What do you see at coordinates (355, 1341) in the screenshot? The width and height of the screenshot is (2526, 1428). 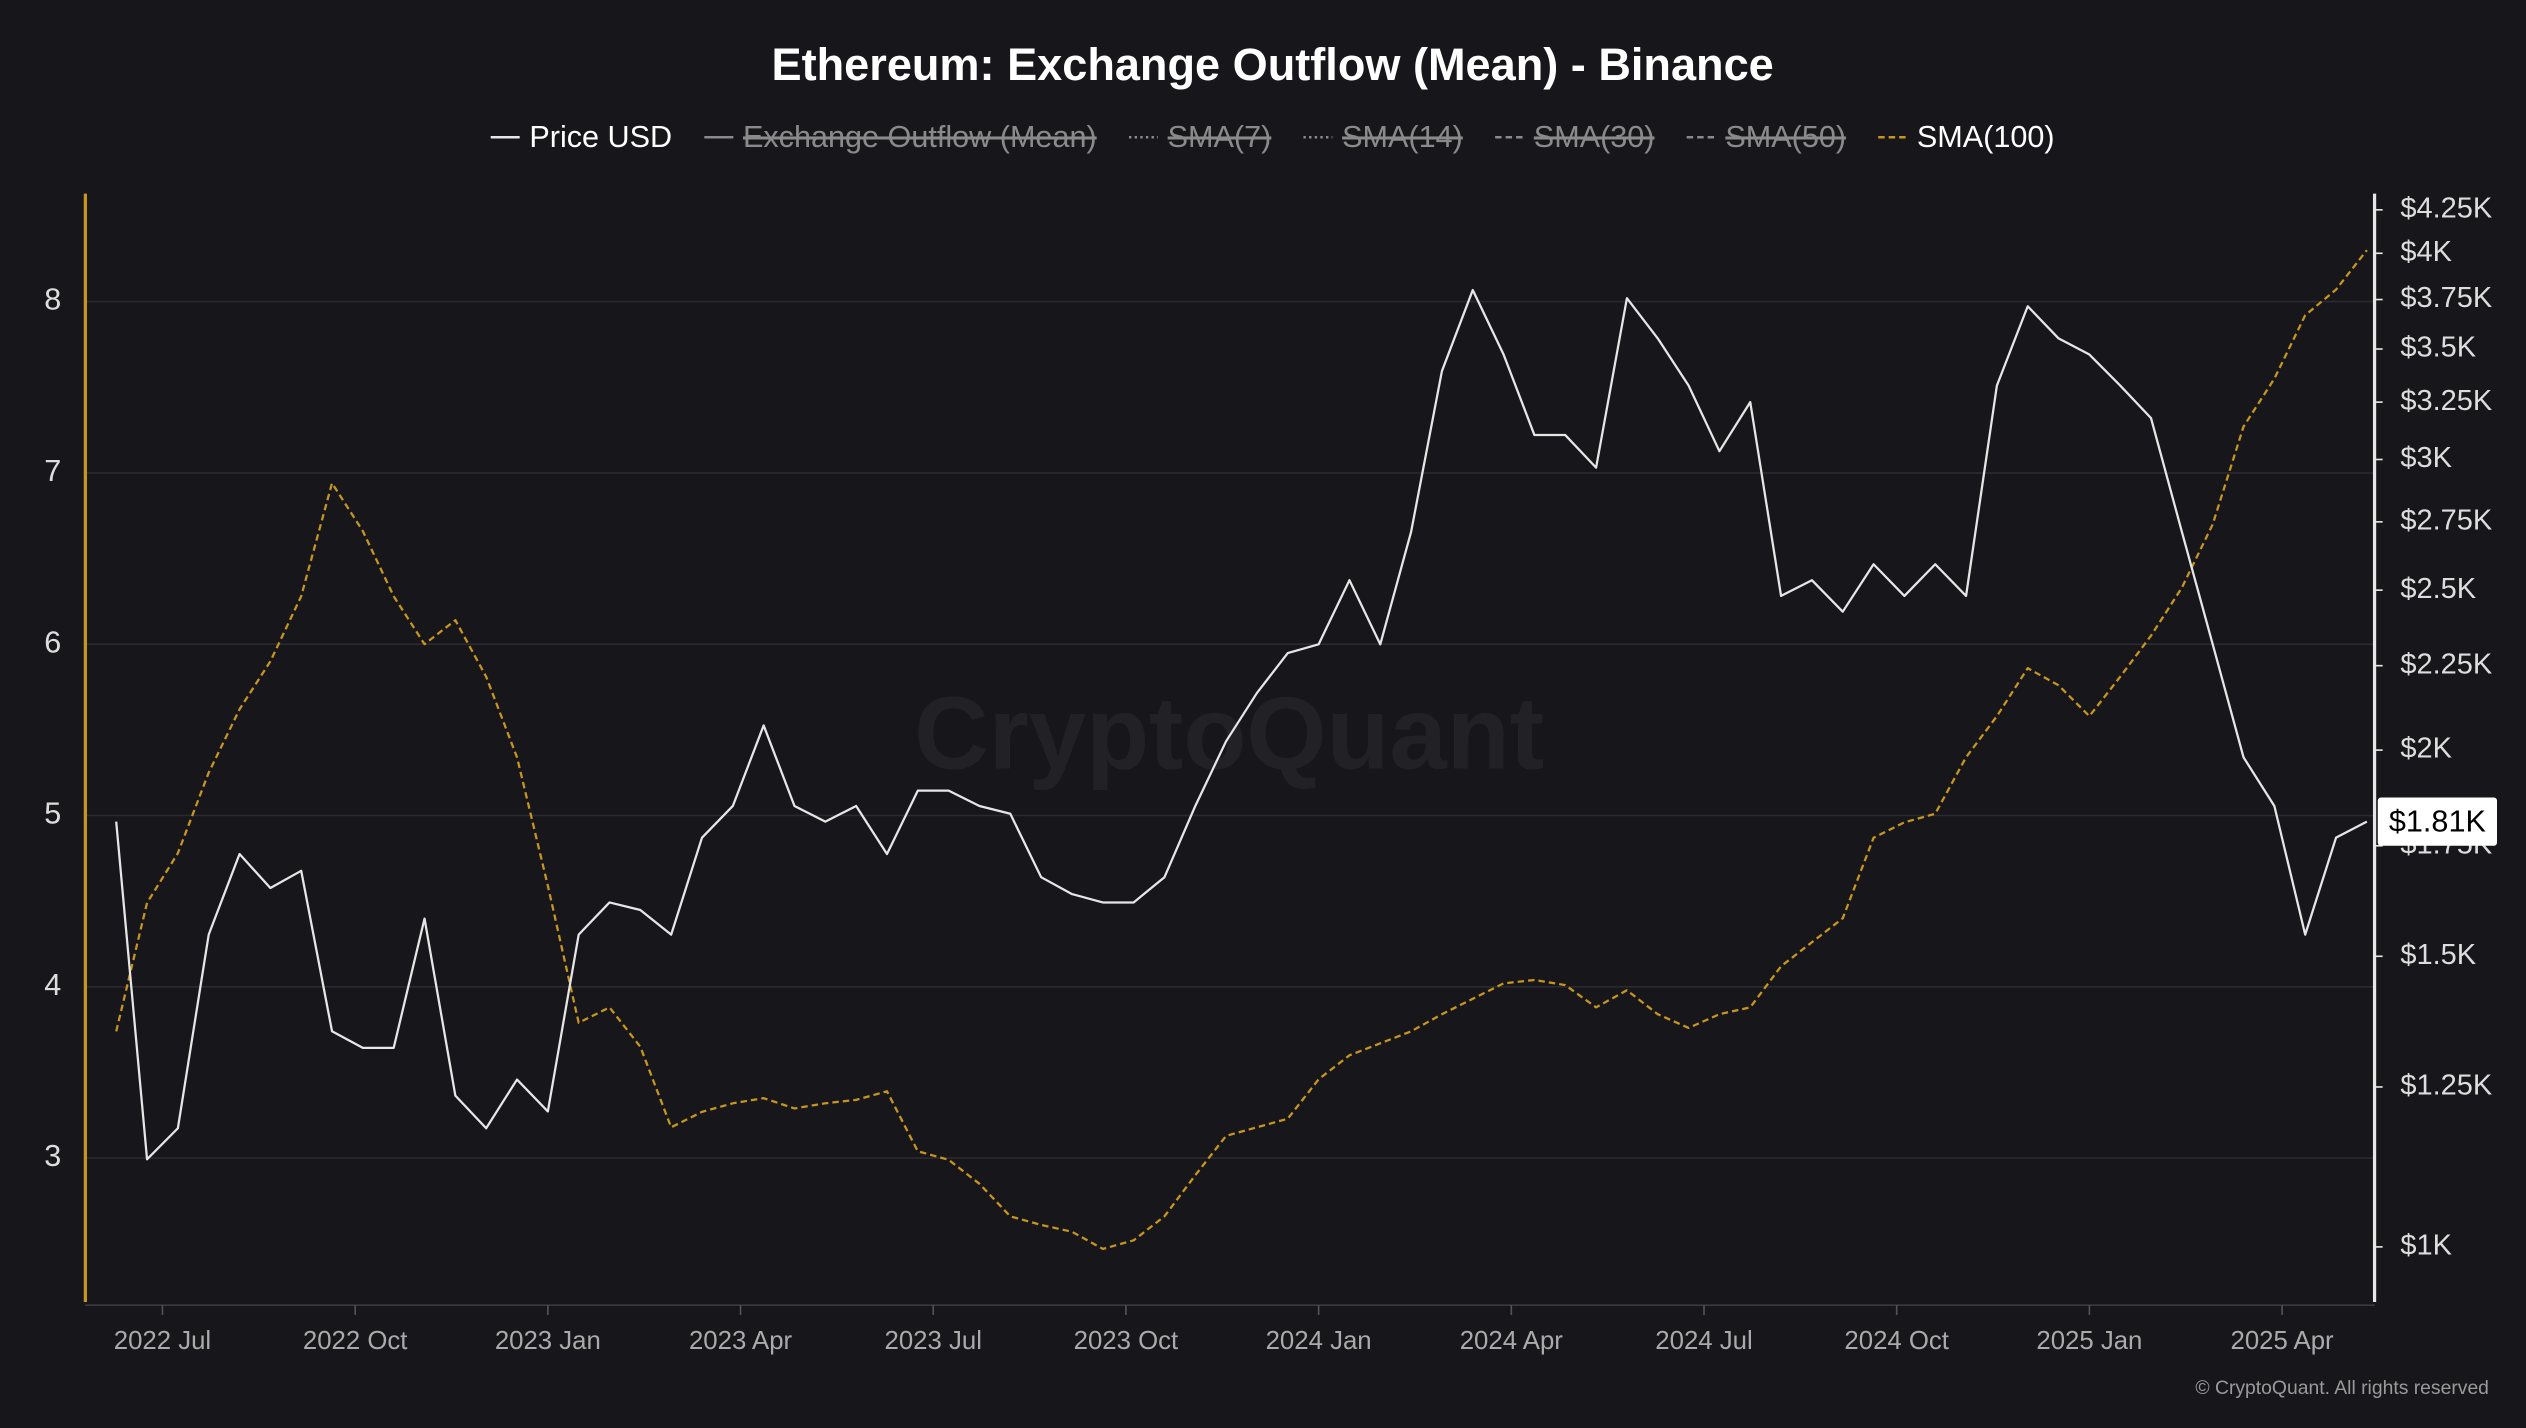 I see `x-tick-label: 2022 Oct` at bounding box center [355, 1341].